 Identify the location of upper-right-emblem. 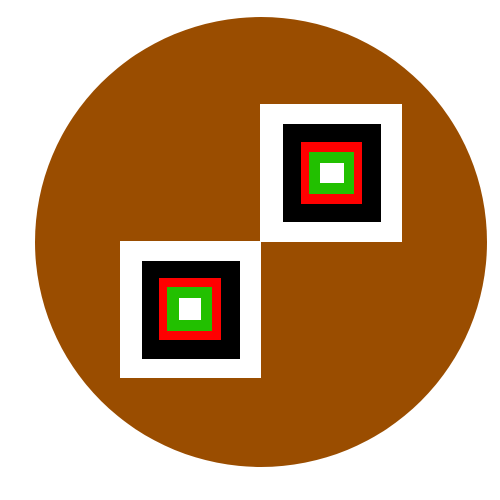
(331, 173).